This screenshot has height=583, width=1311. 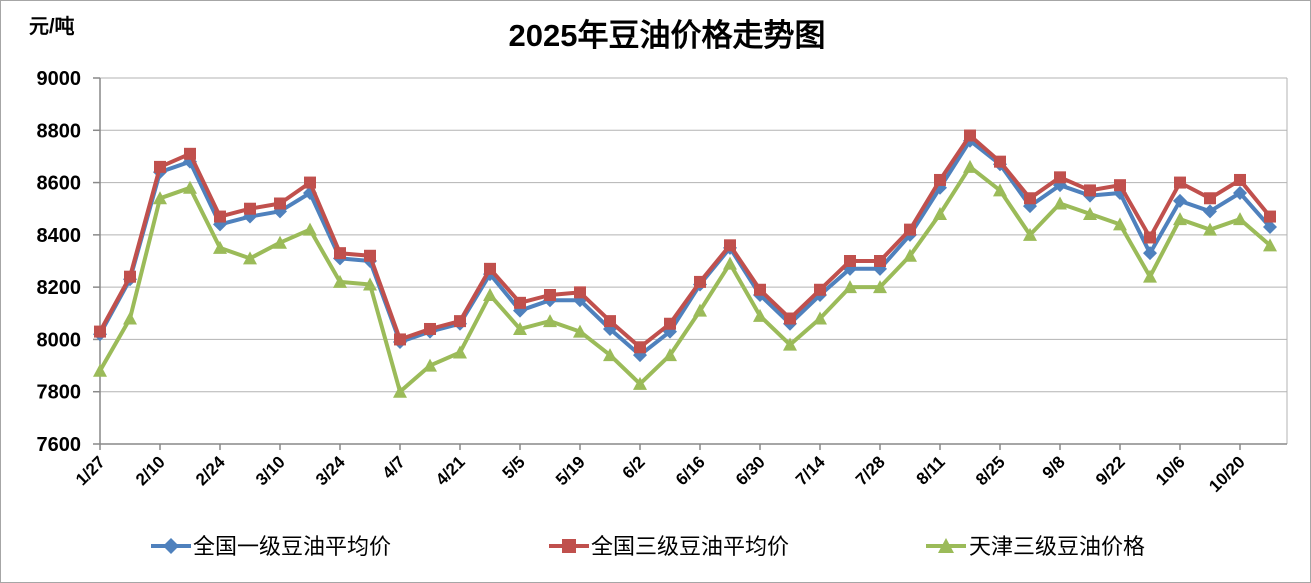 I want to click on x-tick-label: 8/11, so click(x=931, y=470).